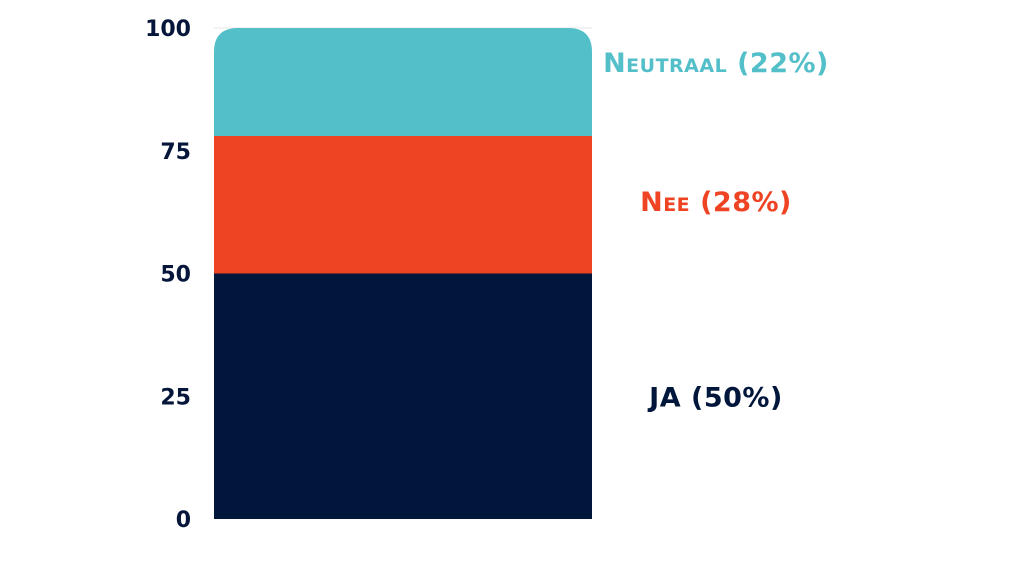 This screenshot has height=576, width=1024. I want to click on y-axis-ticks: 0 25 50 75 100, so click(168, 275).